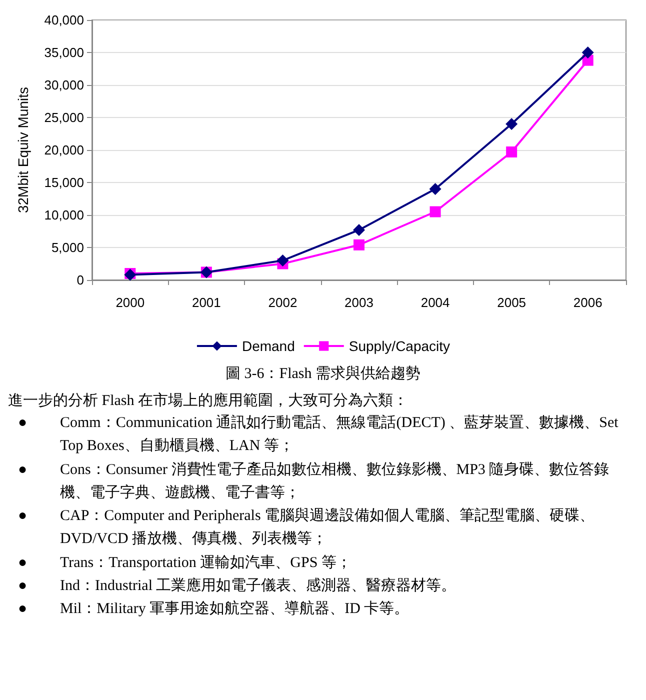 The width and height of the screenshot is (646, 700). I want to click on x-tick-label: 2004, so click(435, 302).